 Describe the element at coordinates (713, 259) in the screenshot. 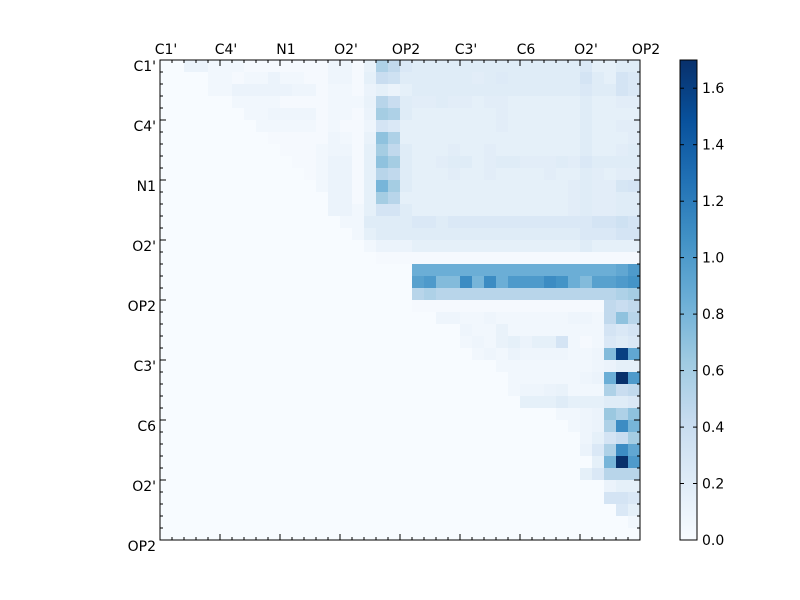

I see `colorbar-tick-label: 1.0` at that location.